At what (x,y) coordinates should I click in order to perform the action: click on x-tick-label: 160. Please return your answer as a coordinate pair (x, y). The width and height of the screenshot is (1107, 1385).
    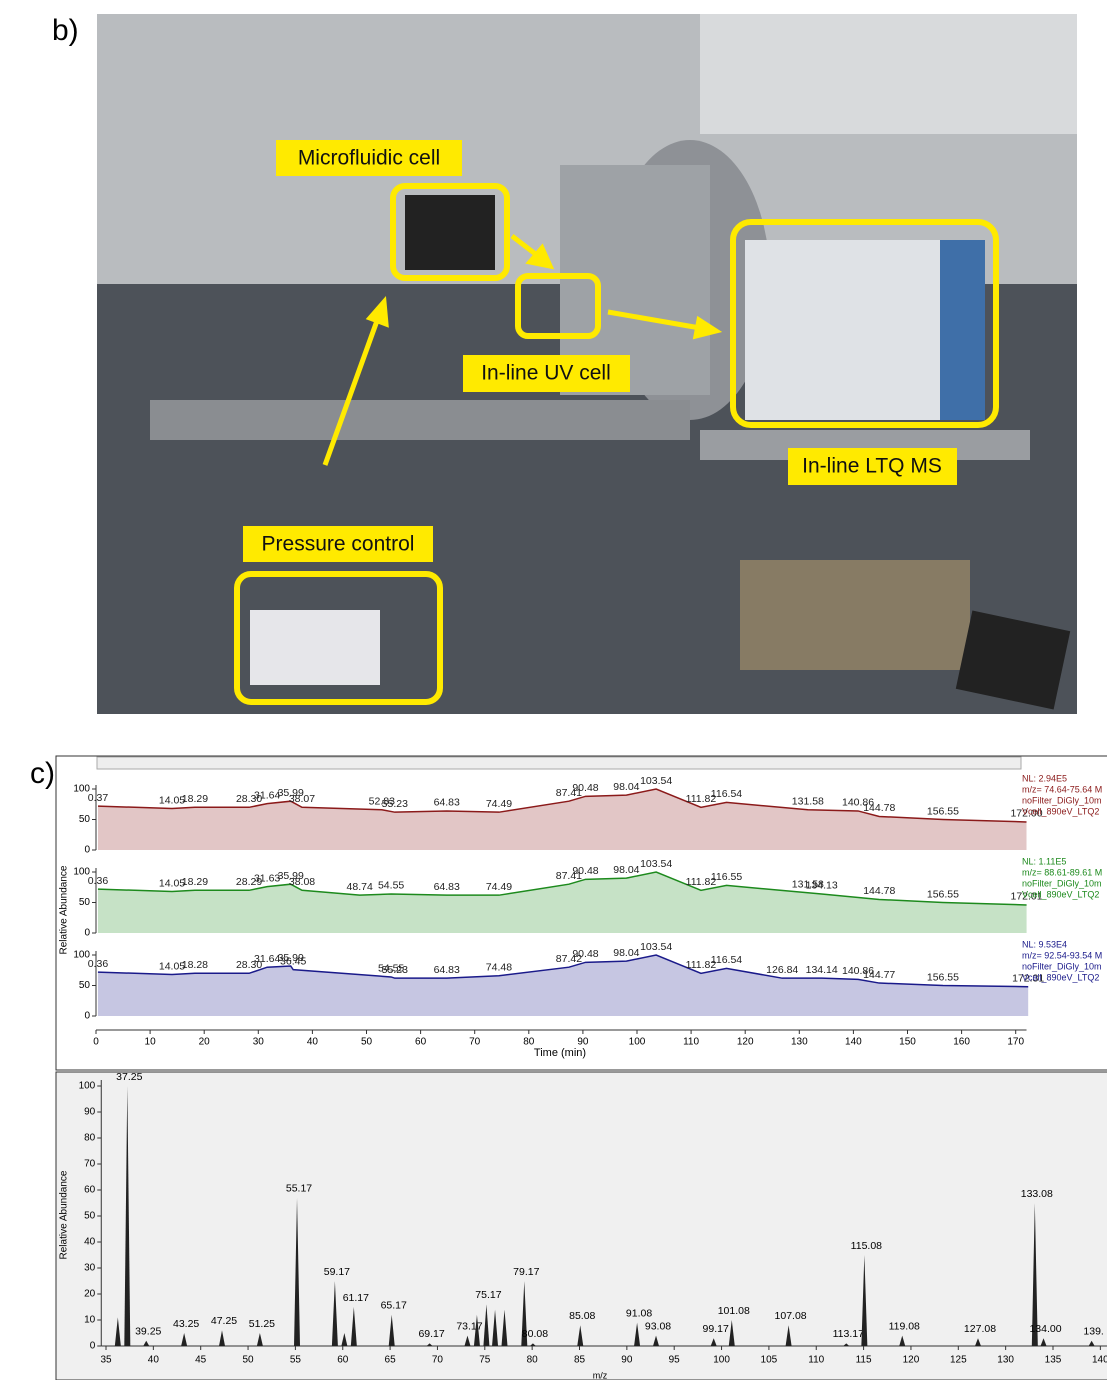
    Looking at the image, I should click on (961, 1042).